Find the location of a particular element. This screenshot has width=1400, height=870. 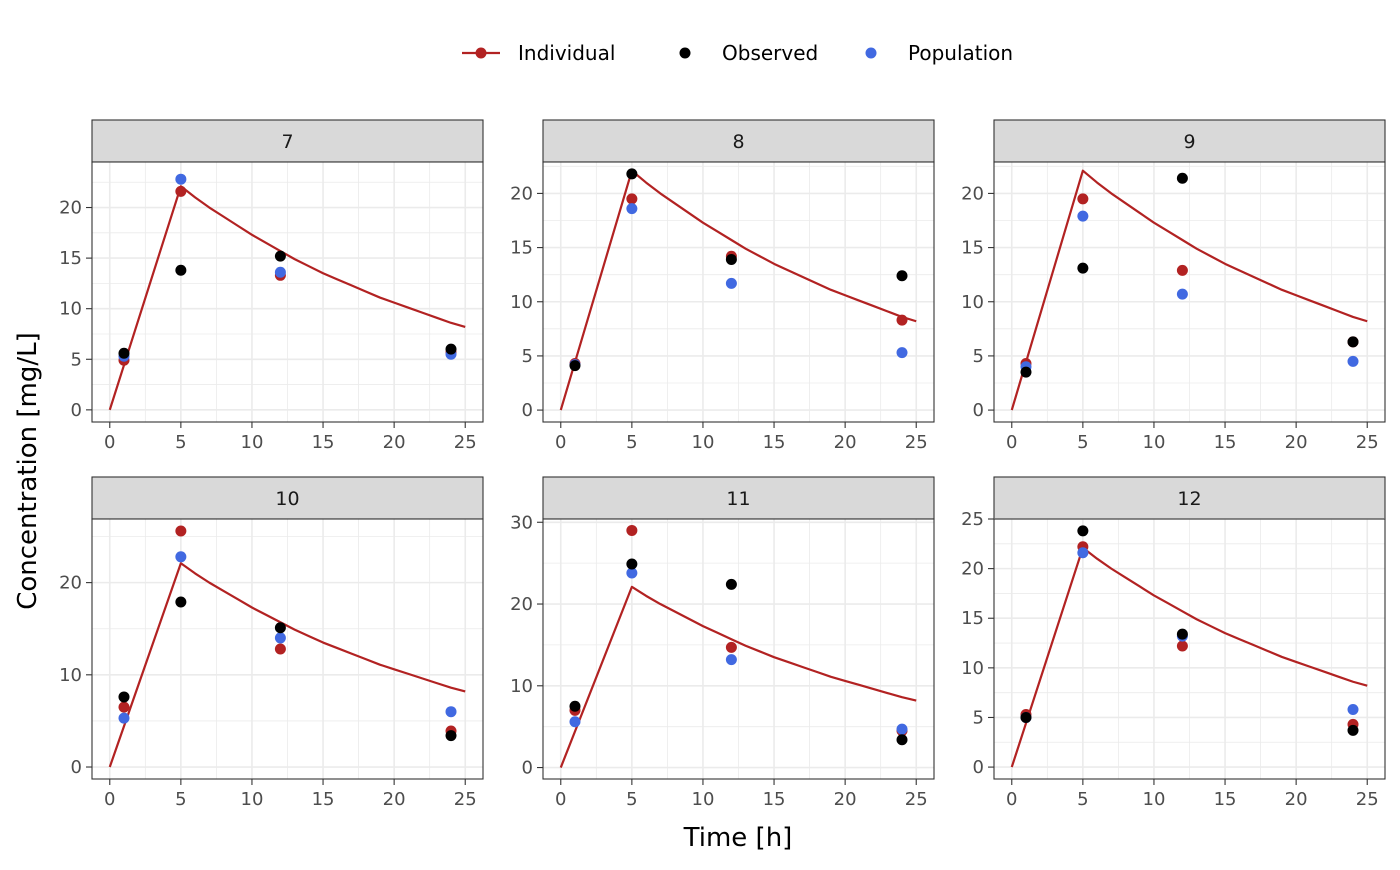

facet-strip-label: 9 is located at coordinates (1189, 142).